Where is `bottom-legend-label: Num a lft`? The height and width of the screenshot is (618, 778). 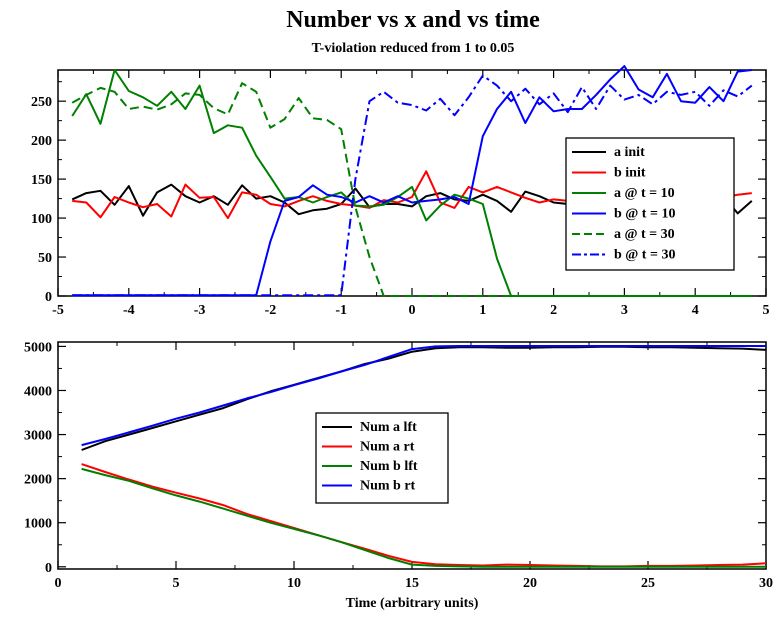 bottom-legend-label: Num a lft is located at coordinates (388, 427).